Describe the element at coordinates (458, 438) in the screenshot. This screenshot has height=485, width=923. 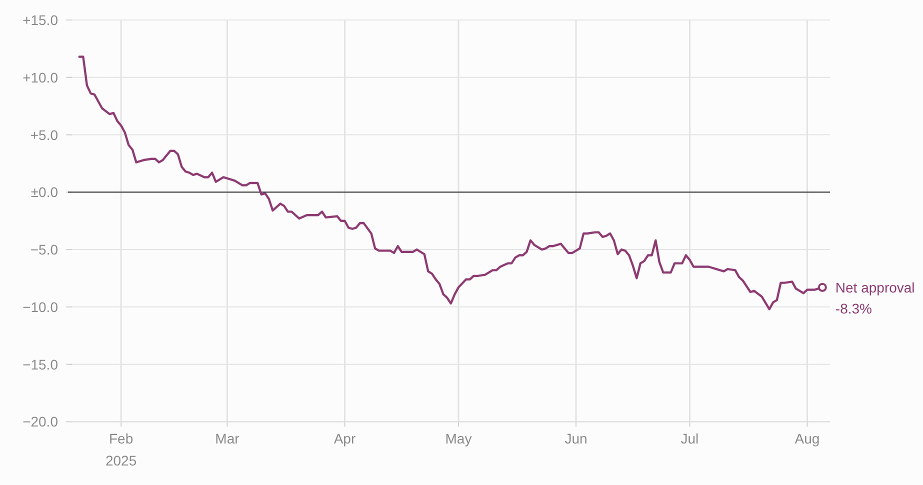
I see `x-tick-label: May` at that location.